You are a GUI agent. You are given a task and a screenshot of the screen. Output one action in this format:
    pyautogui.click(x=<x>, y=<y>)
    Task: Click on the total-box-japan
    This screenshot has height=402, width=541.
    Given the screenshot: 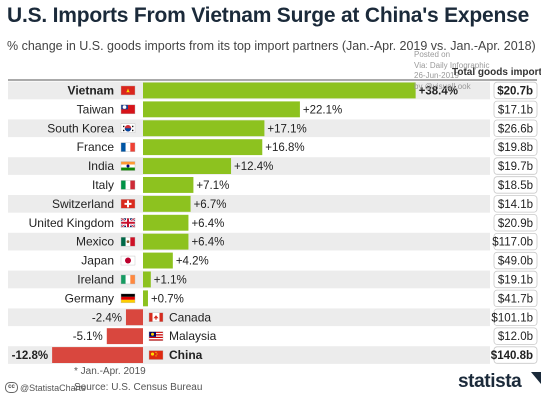 What is the action you would take?
    pyautogui.click(x=515, y=260)
    